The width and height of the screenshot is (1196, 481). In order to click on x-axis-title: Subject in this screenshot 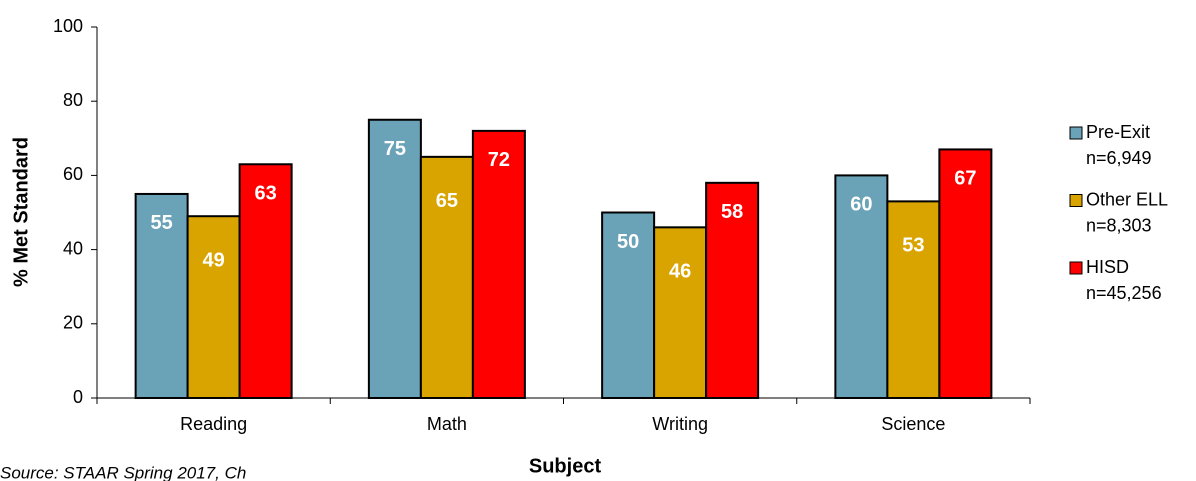, I will do `click(565, 466)`.